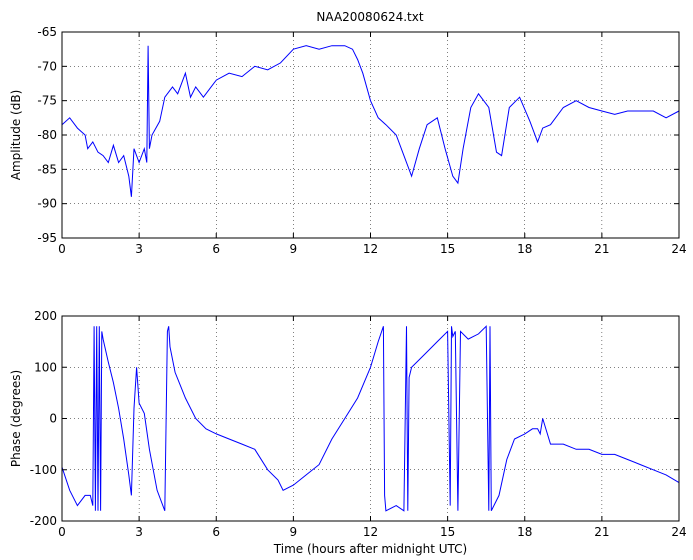 This screenshot has height=560, width=693. What do you see at coordinates (47, 32) in the screenshot?
I see `amplitude-ytick-label: -65` at bounding box center [47, 32].